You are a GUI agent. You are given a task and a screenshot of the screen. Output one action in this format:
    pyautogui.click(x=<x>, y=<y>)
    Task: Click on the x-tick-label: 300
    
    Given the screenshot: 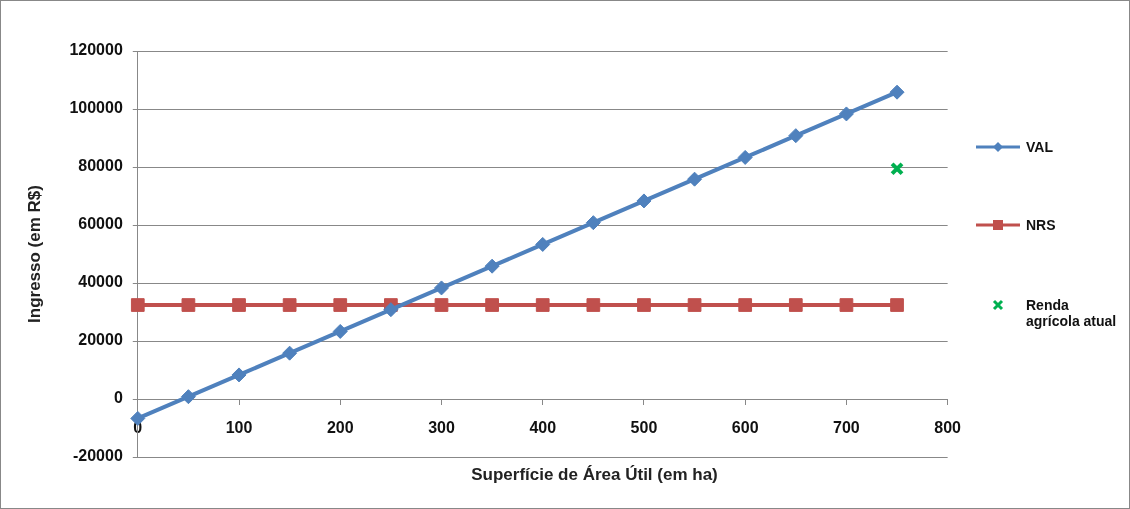 What is the action you would take?
    pyautogui.click(x=441, y=428)
    